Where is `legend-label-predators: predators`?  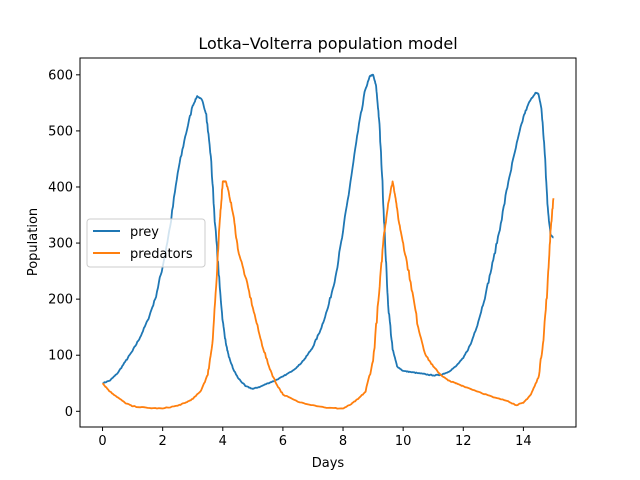
legend-label-predators: predators is located at coordinates (161, 254).